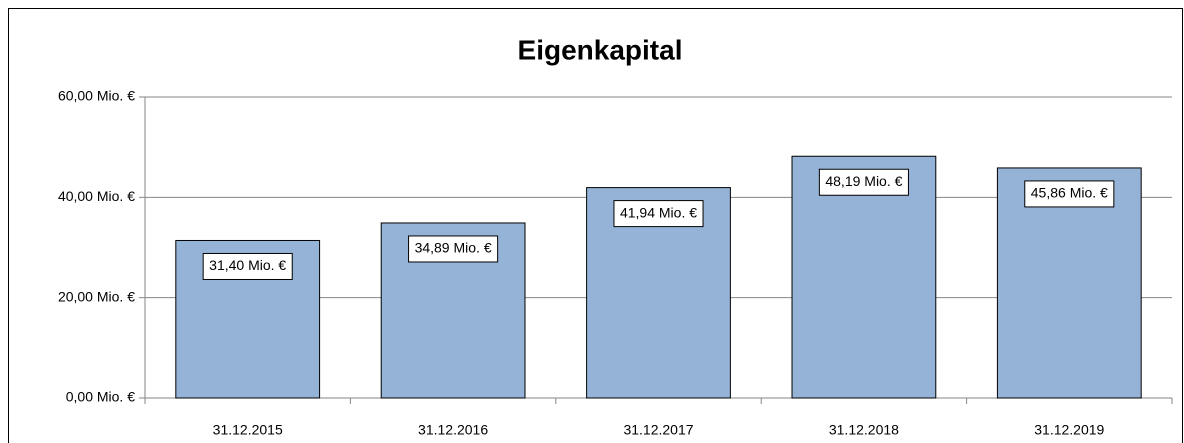 The image size is (1184, 443). What do you see at coordinates (96, 296) in the screenshot?
I see `y-tick-label: 20,00 Mio. €` at bounding box center [96, 296].